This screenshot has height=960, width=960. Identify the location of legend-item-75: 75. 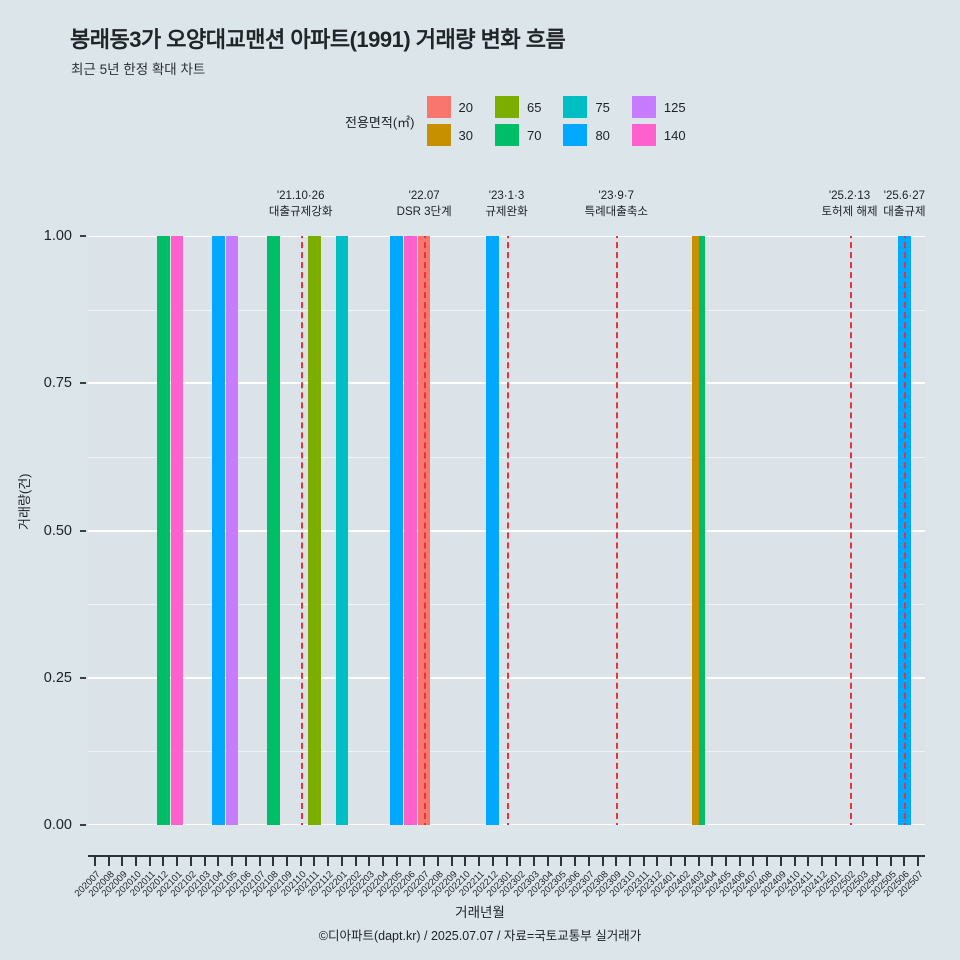
(586, 107).